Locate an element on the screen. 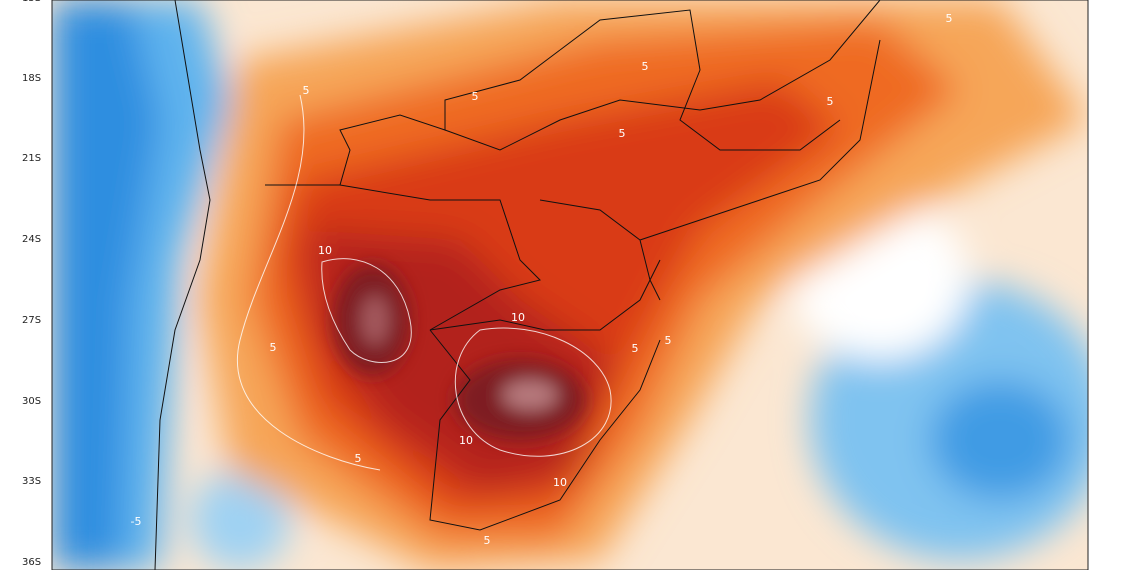  latitude-label: 24S is located at coordinates (31, 239).